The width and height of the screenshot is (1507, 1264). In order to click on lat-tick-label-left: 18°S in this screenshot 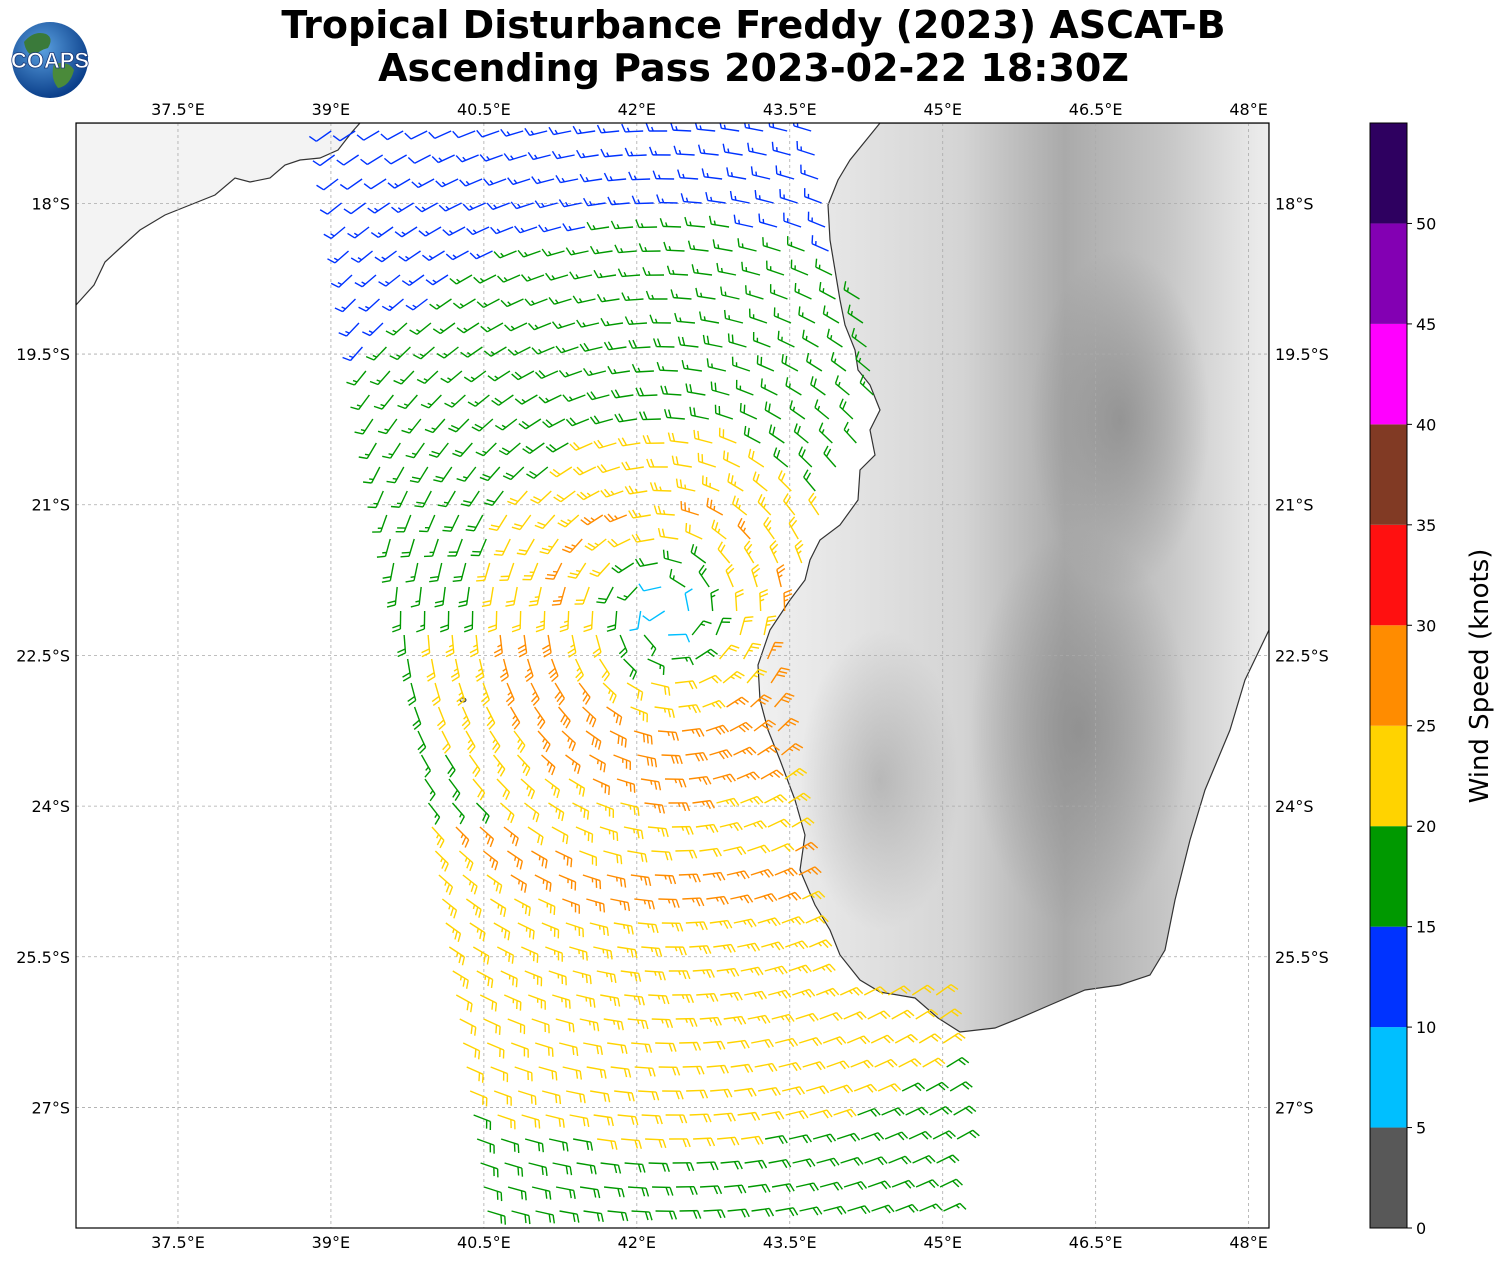, I will do `click(50, 203)`.